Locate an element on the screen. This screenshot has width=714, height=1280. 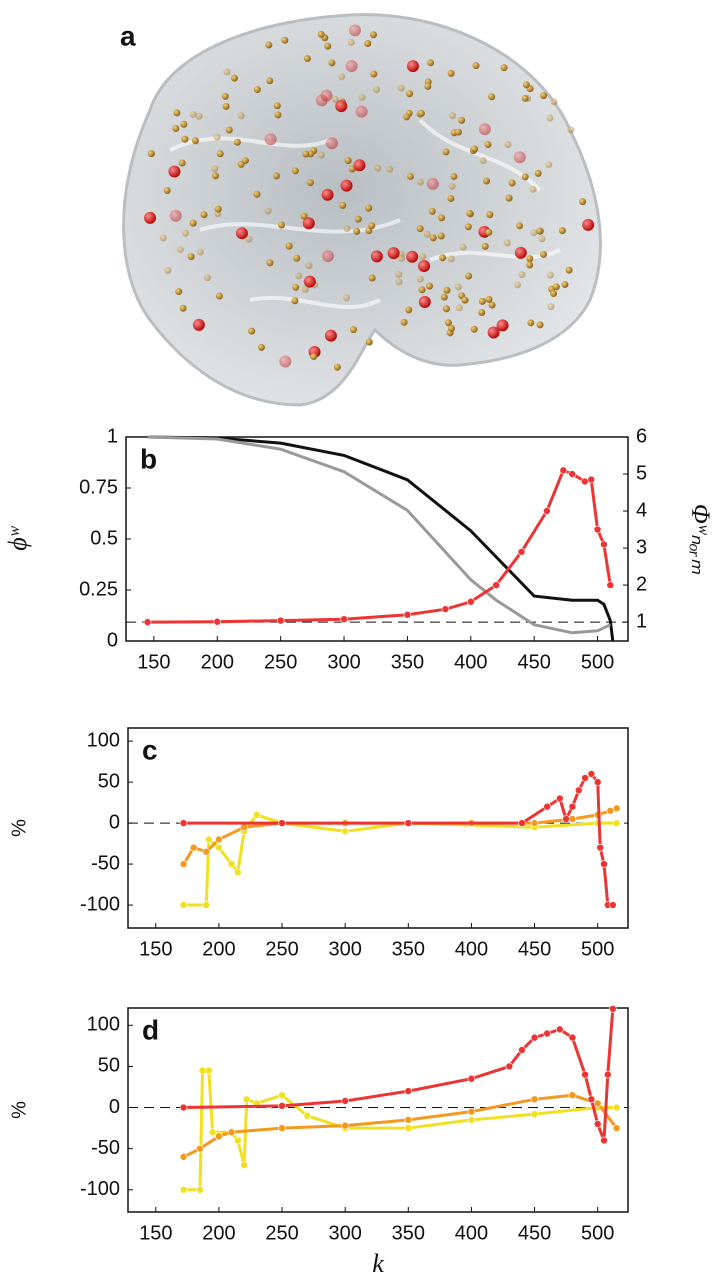
panel-label: b is located at coordinates (148, 458).